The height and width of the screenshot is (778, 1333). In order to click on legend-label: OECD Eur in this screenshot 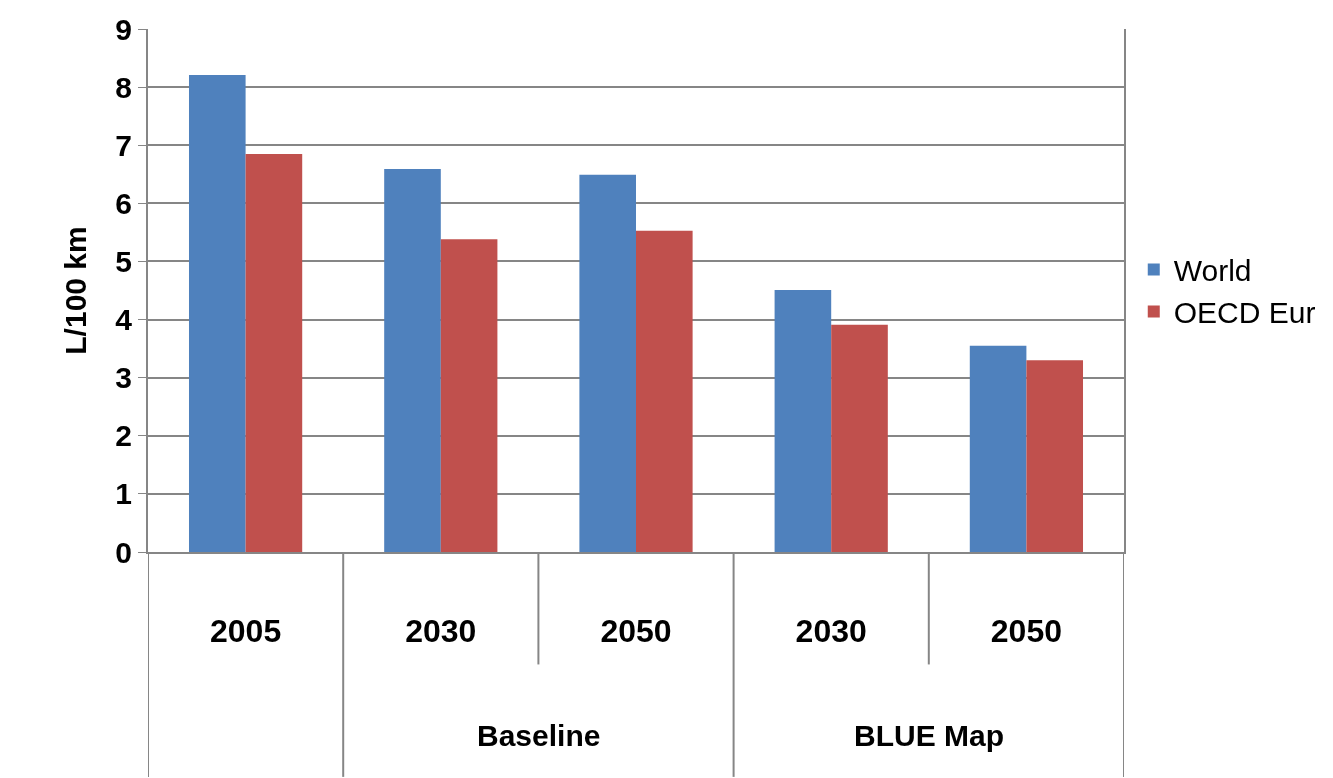, I will do `click(1244, 313)`.